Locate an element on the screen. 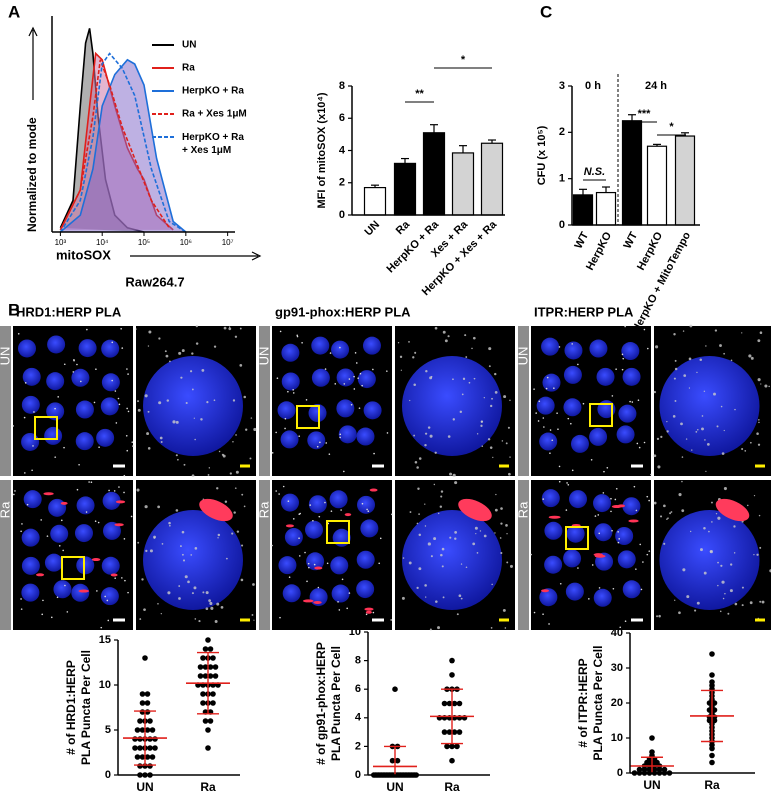 The width and height of the screenshot is (771, 793). x-tick-label: UN is located at coordinates (144, 786).